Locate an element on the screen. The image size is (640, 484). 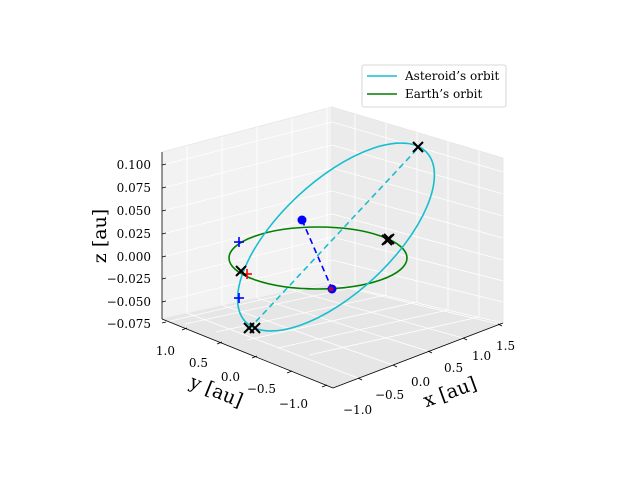
legend-box is located at coordinates (434, 86).